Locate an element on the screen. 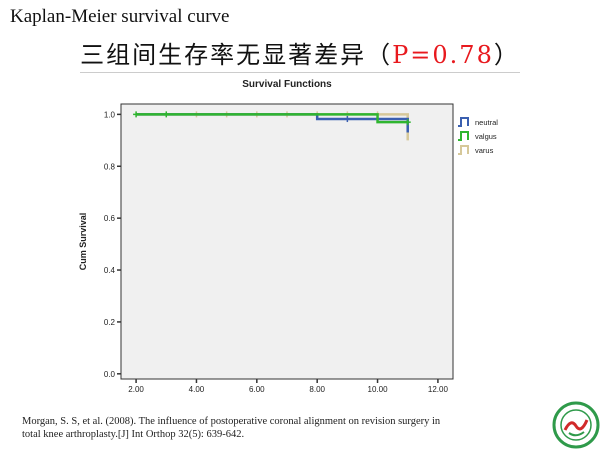 Image resolution: width=600 pixels, height=450 pixels. chart-title: Survival Functions is located at coordinates (287, 84).